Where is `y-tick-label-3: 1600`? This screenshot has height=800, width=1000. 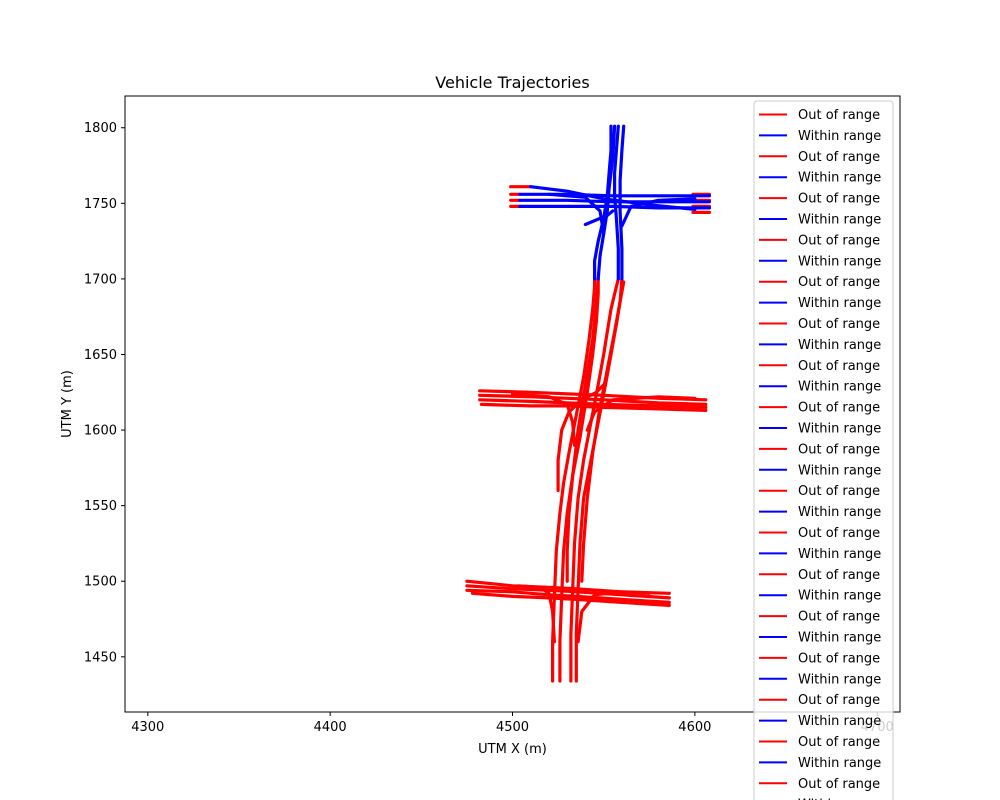 y-tick-label-3: 1600 is located at coordinates (100, 431).